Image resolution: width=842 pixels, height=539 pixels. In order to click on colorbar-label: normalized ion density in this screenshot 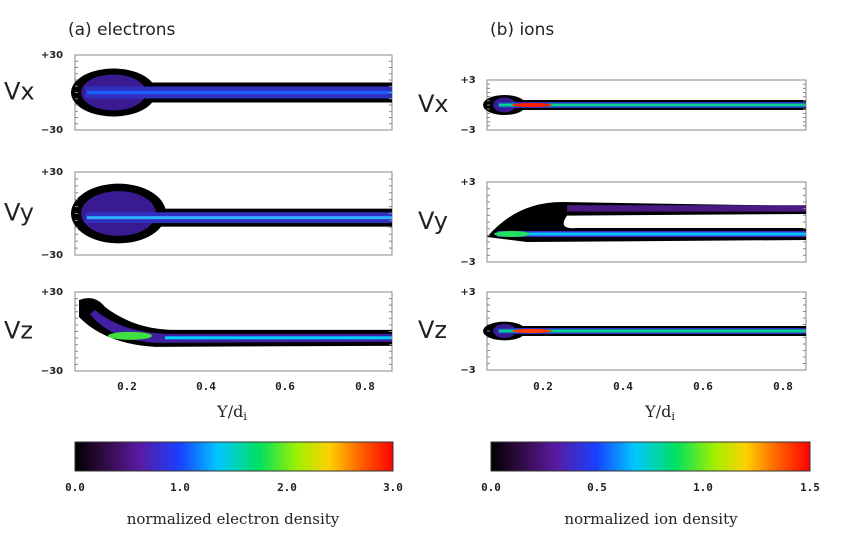, I will do `click(651, 519)`.